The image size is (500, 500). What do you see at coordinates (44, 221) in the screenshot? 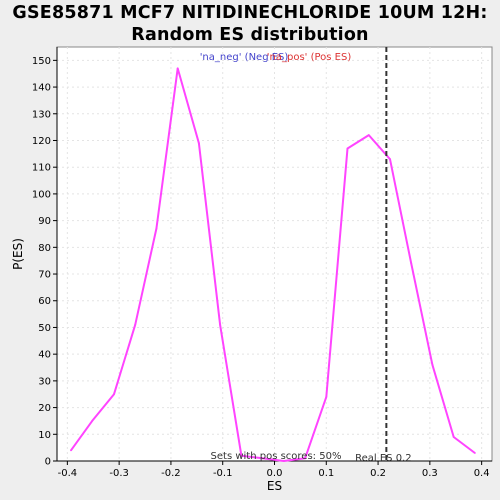
I see `y-tick-label: 90` at bounding box center [44, 221].